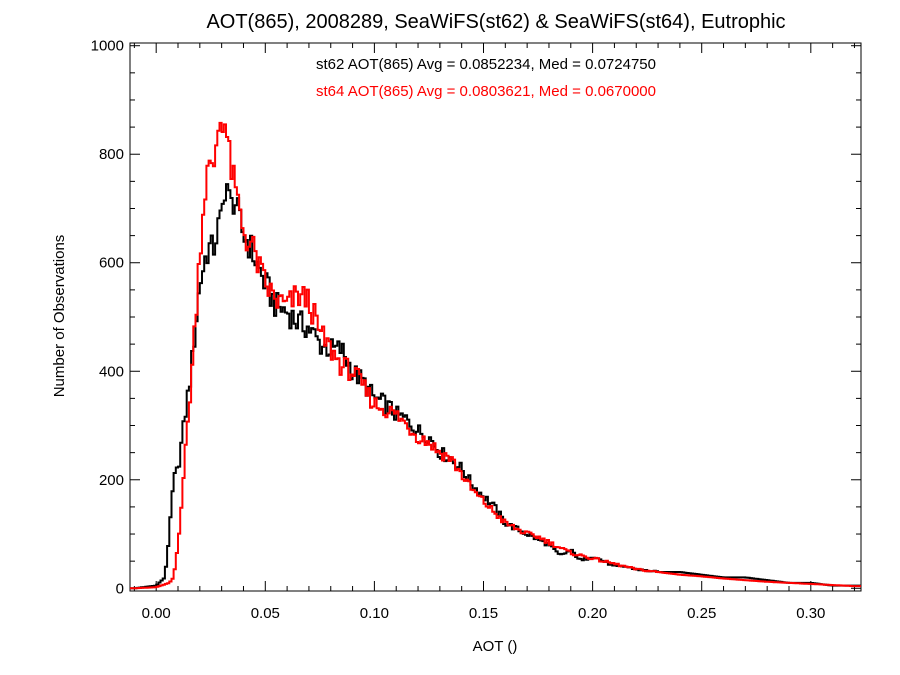  I want to click on x-tick-label: 0.05, so click(265, 613).